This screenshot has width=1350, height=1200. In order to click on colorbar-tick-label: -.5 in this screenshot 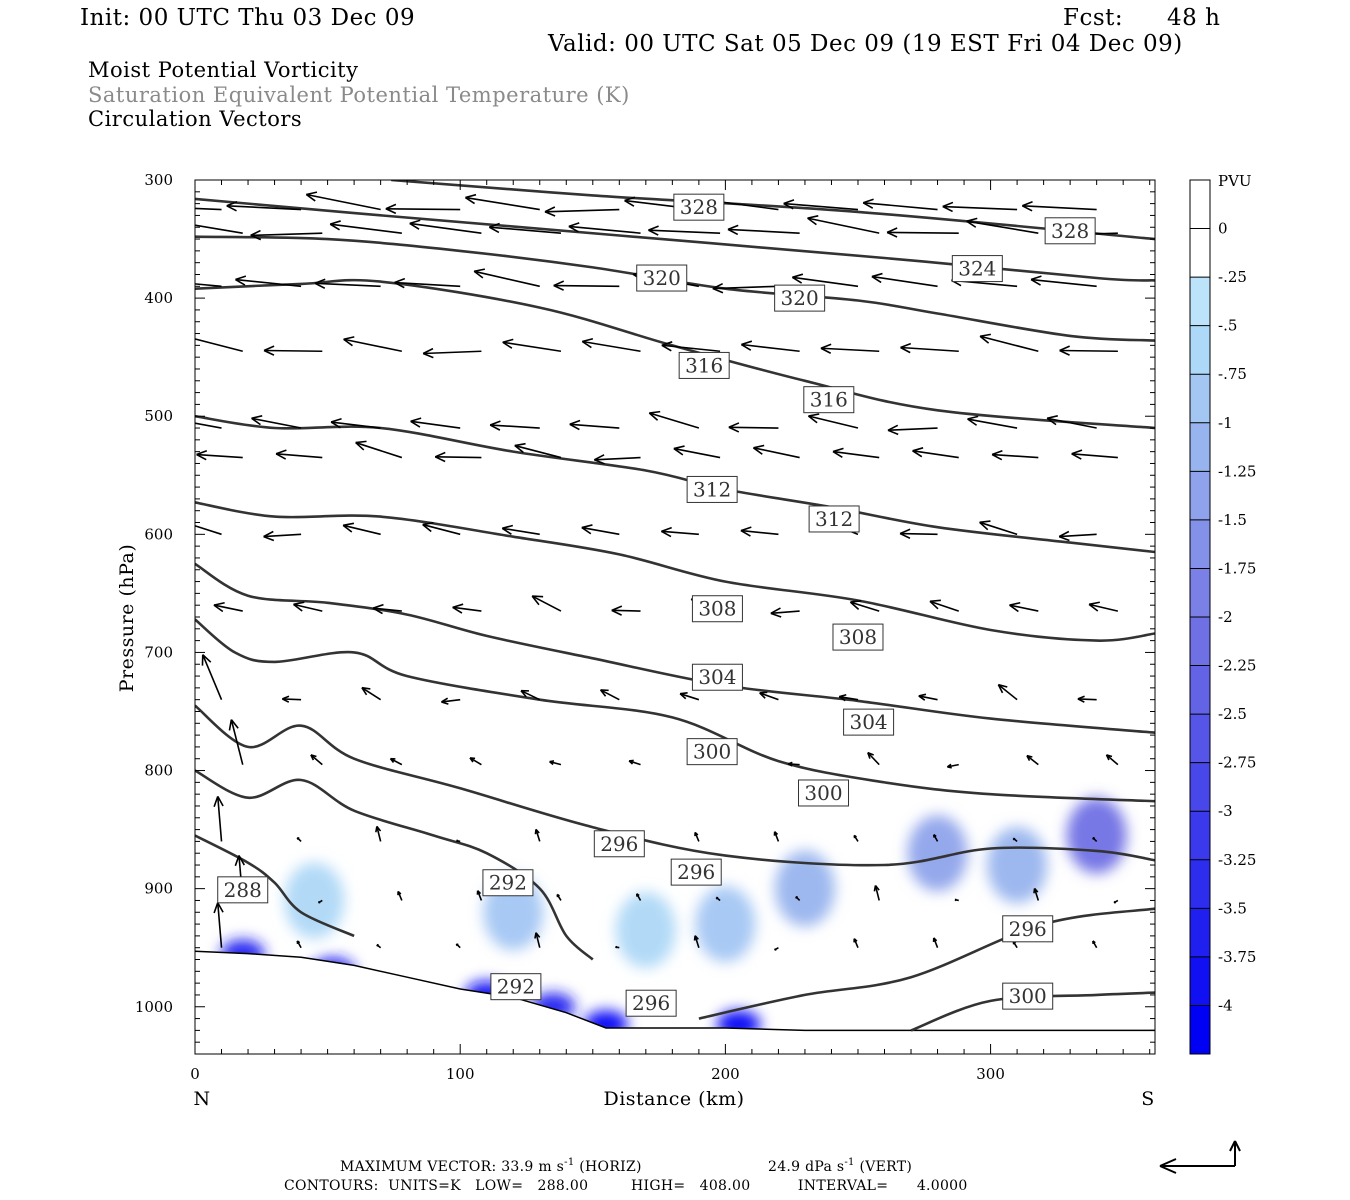, I will do `click(1227, 326)`.